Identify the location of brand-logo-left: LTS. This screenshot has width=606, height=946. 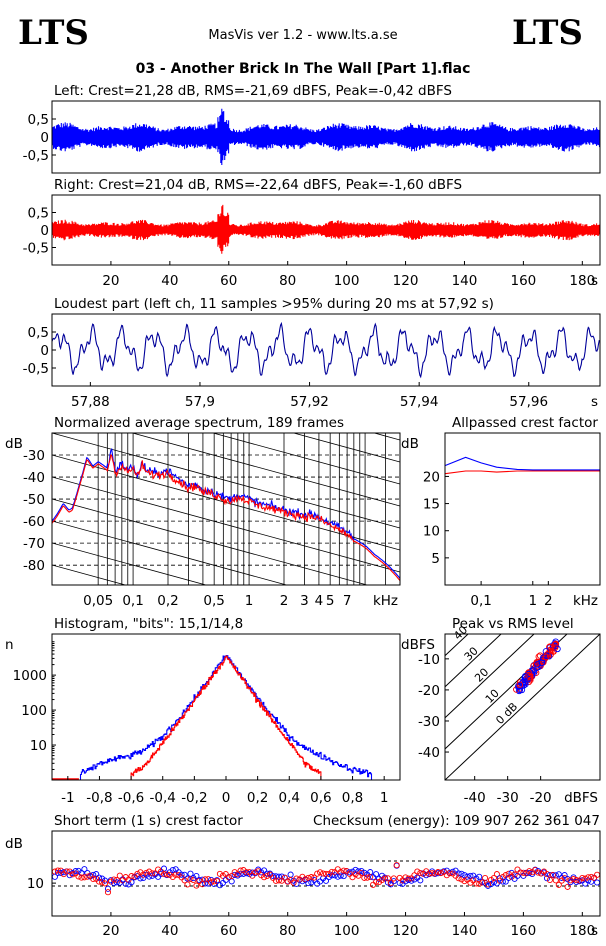
(53, 33).